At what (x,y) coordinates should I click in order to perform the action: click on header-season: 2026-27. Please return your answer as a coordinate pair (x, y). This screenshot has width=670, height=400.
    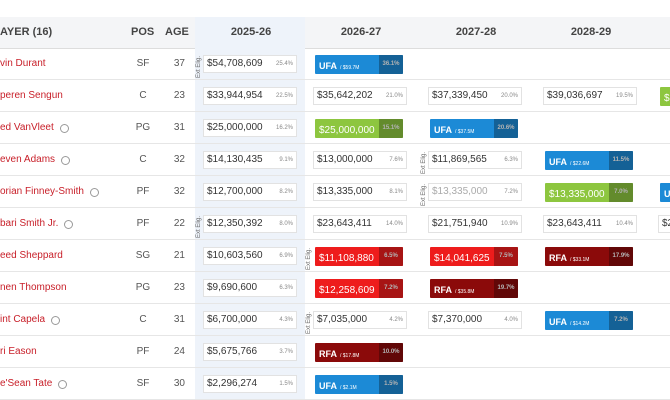
    Looking at the image, I should click on (361, 32).